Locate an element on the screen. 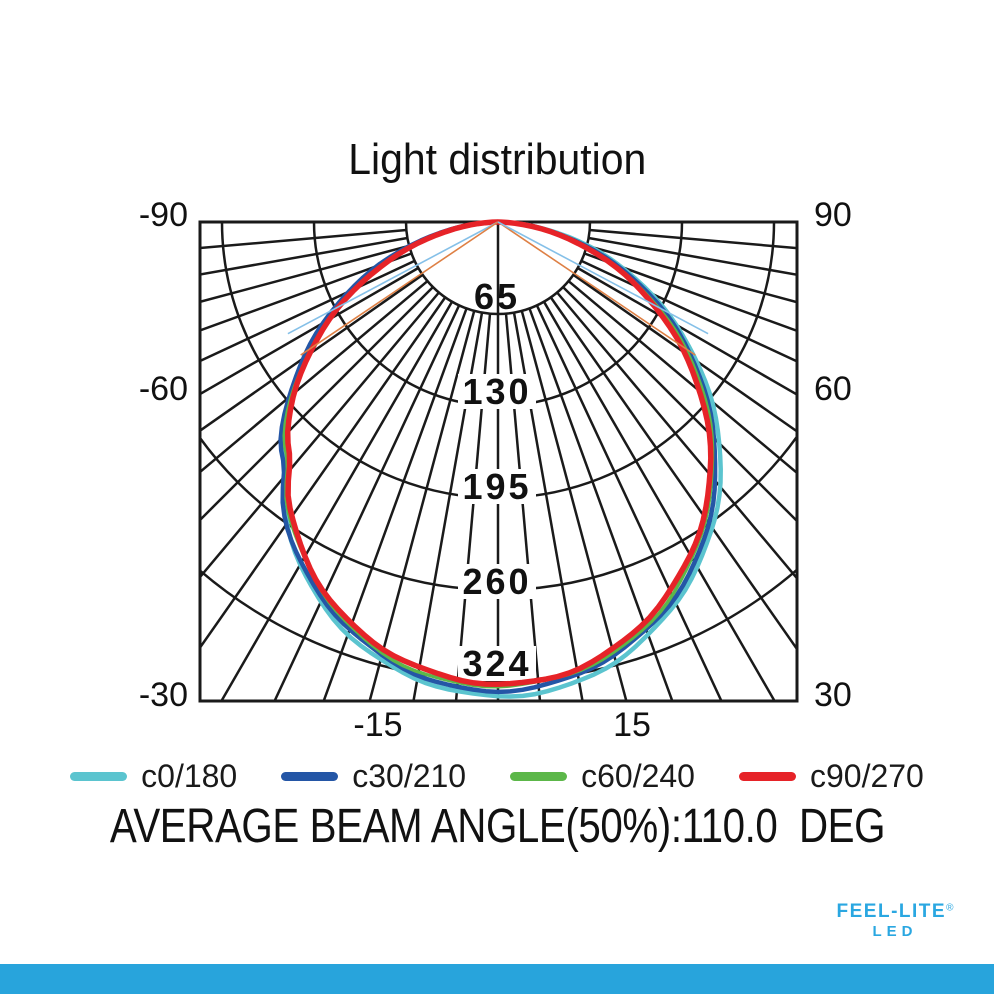  svg-text: 260 is located at coordinates (496, 581).